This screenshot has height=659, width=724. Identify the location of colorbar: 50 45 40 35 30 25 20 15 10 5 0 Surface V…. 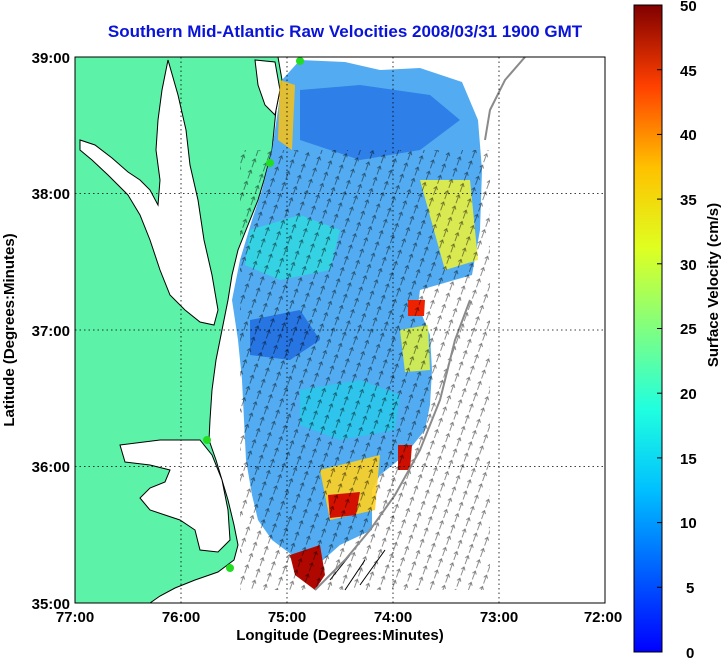
(677, 329).